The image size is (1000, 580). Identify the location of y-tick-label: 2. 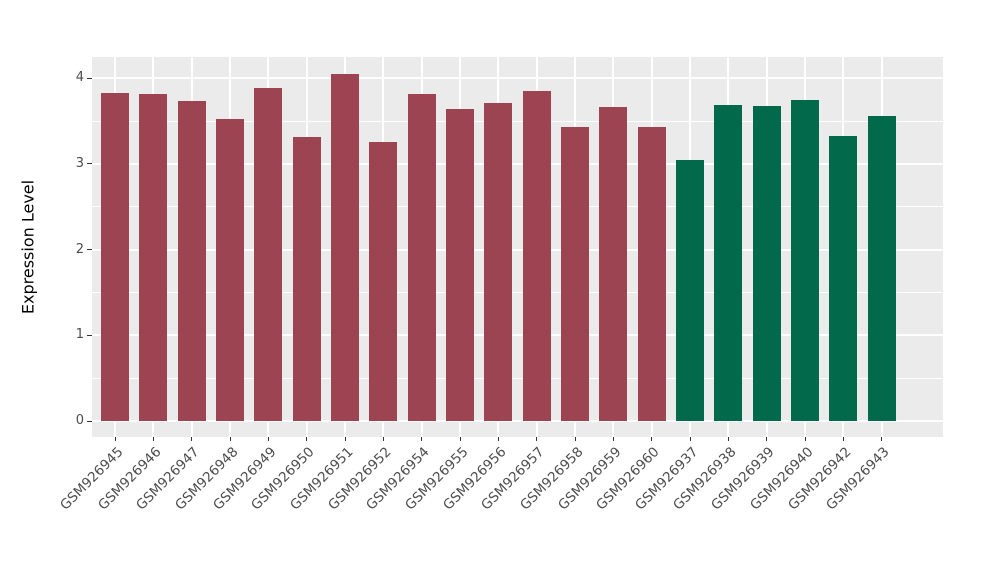
(79, 249).